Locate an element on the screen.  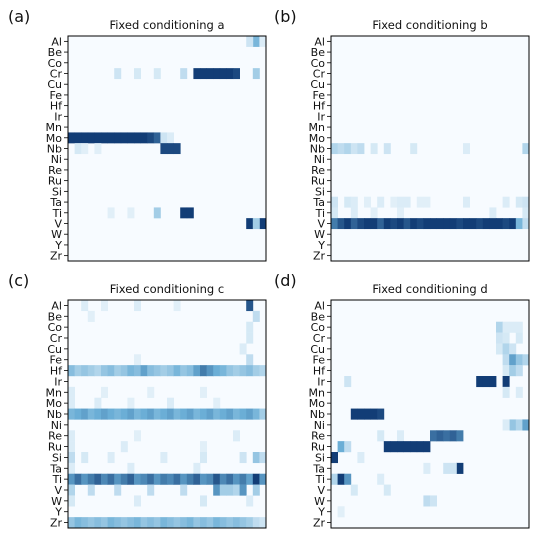
panel-title: Fixed conditioning a is located at coordinates (166, 25).